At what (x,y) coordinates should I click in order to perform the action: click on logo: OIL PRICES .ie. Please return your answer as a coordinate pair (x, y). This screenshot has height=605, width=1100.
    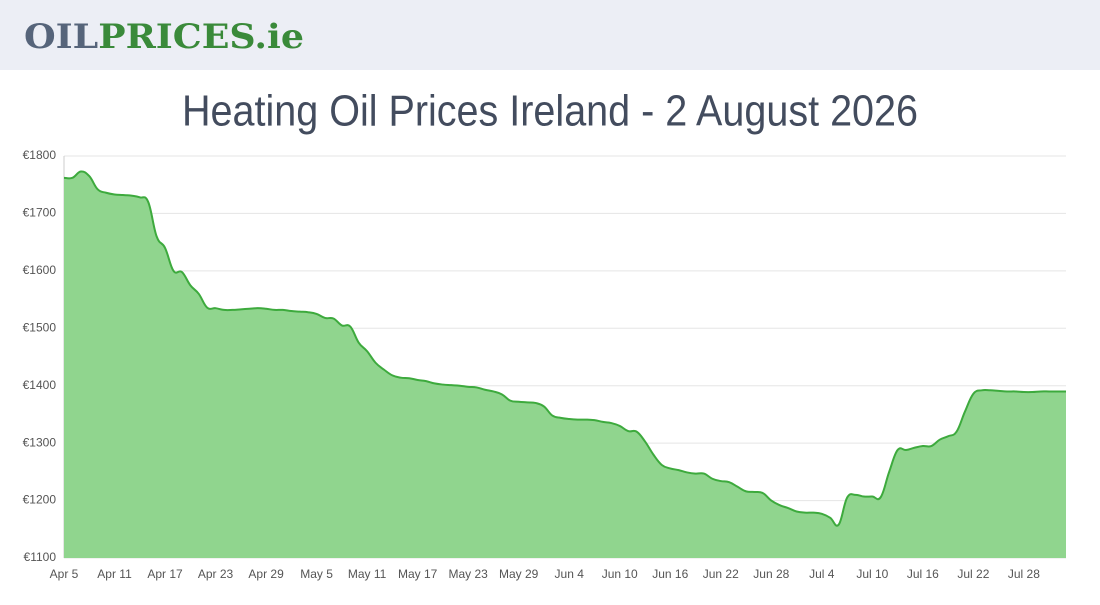
    Looking at the image, I should click on (164, 37).